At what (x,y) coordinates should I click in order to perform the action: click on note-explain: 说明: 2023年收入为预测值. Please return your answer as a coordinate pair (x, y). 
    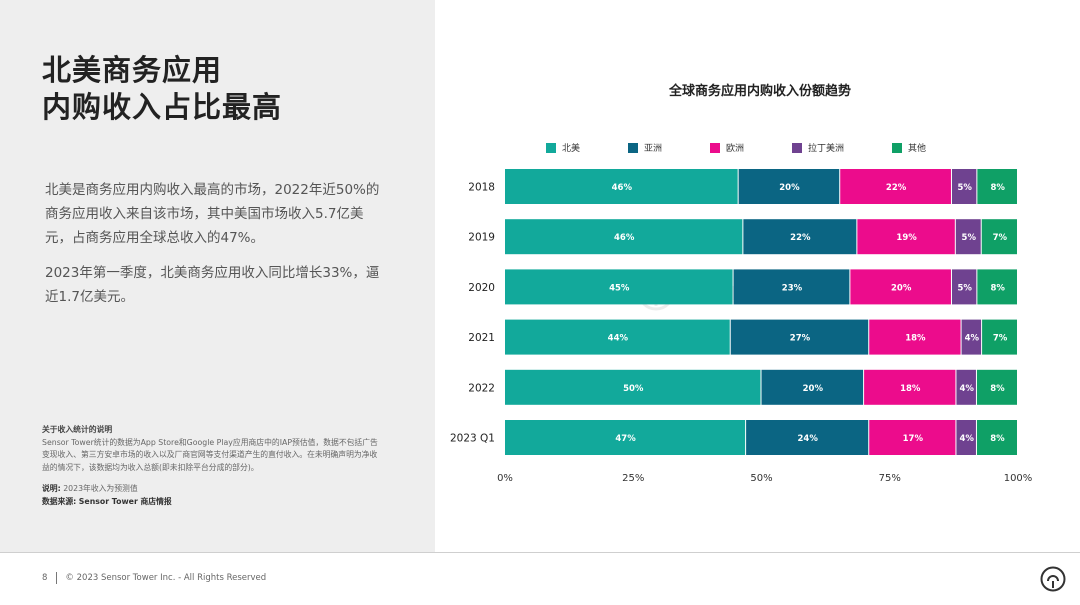
    Looking at the image, I should click on (212, 489).